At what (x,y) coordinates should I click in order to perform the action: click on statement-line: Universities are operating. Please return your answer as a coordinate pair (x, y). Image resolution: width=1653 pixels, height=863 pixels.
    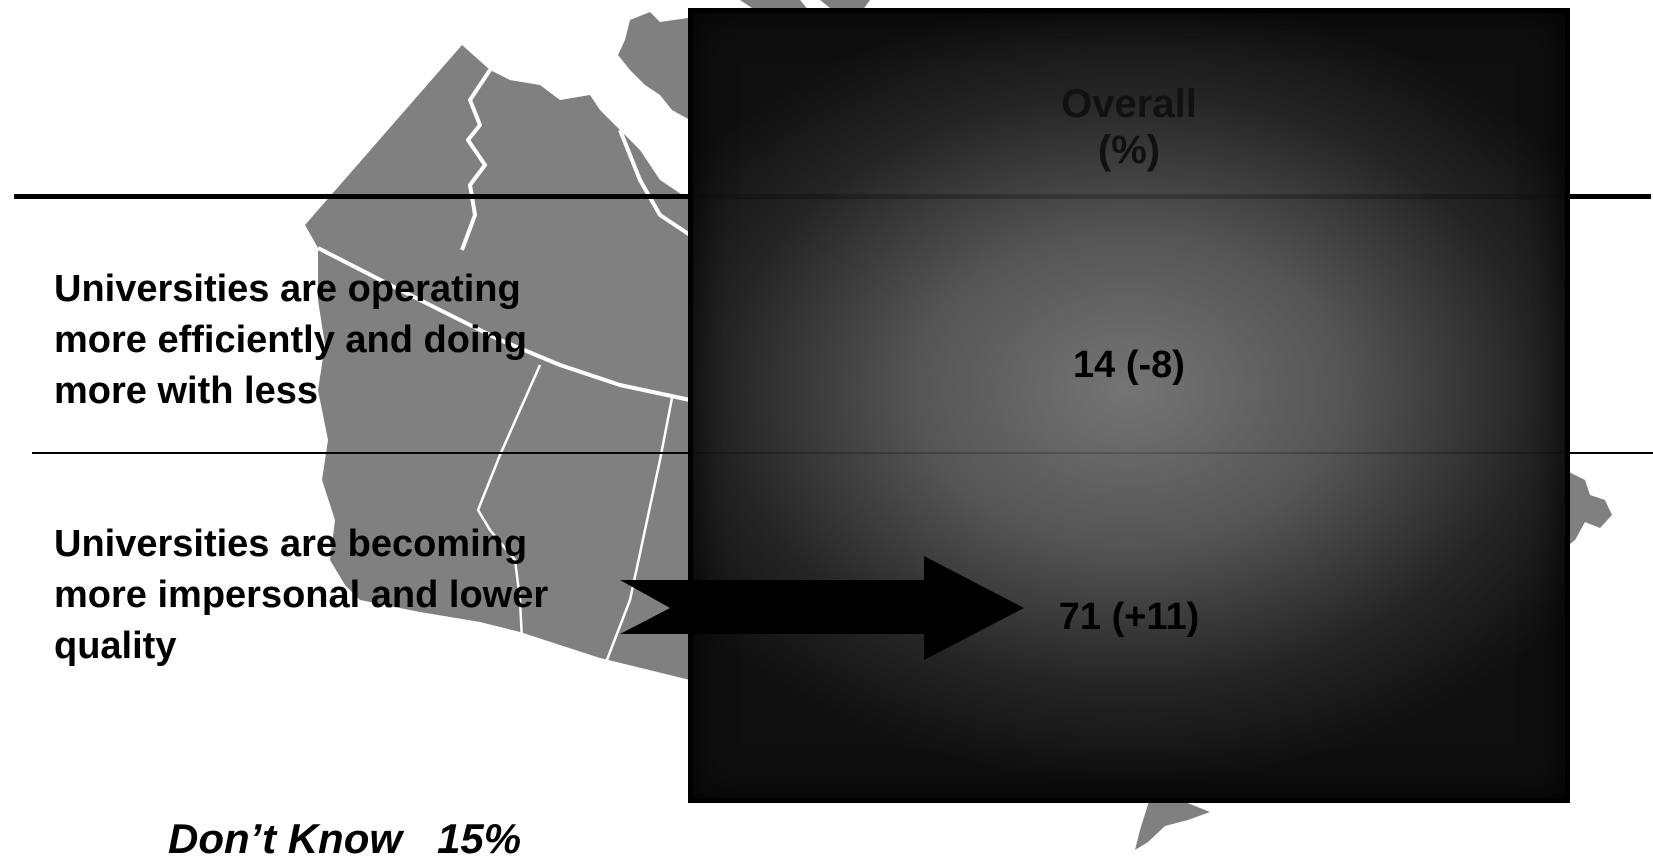
    Looking at the image, I should click on (287, 289).